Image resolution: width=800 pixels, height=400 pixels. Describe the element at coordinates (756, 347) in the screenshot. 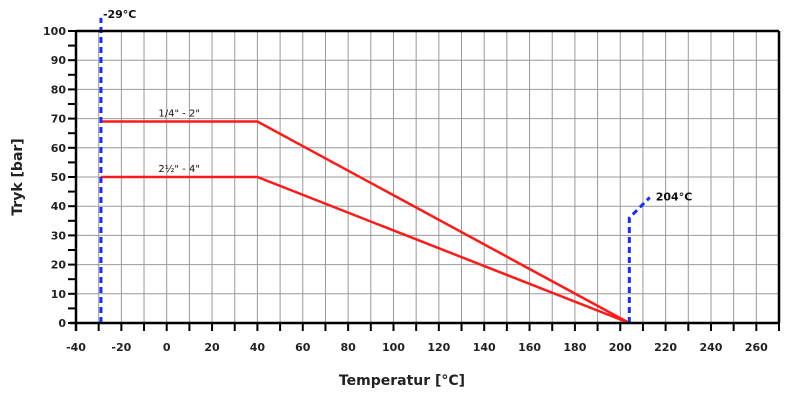

I see `x-tick-label: 260` at that location.